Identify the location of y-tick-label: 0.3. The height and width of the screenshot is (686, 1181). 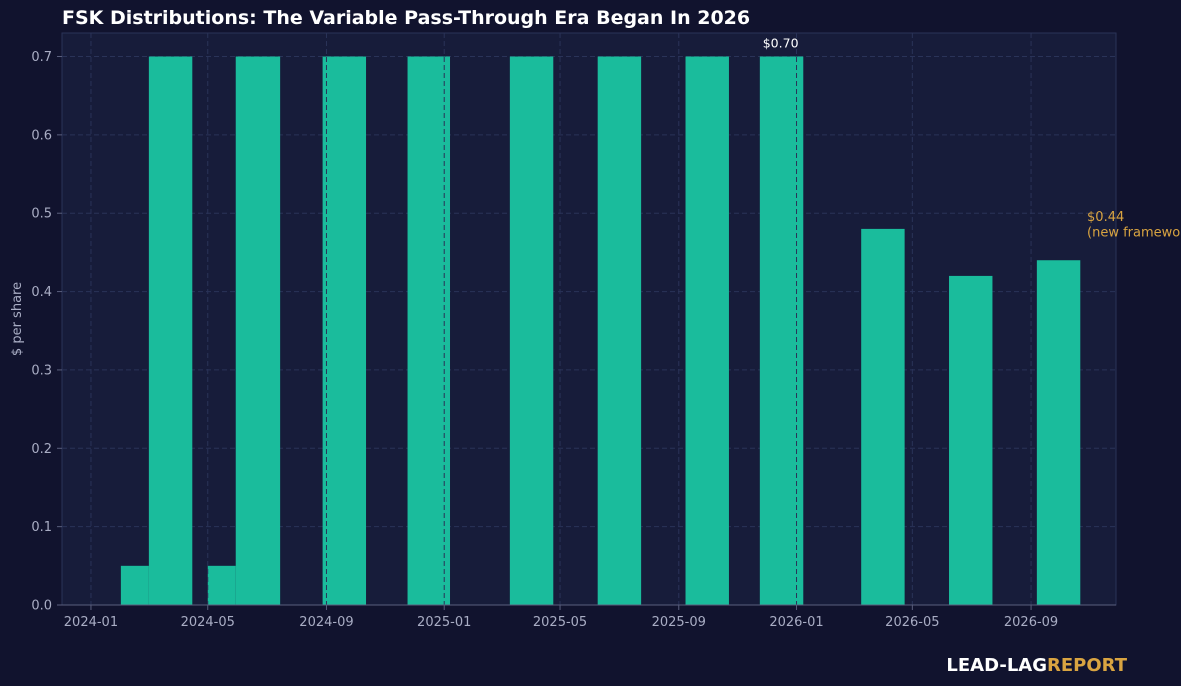
(41, 370).